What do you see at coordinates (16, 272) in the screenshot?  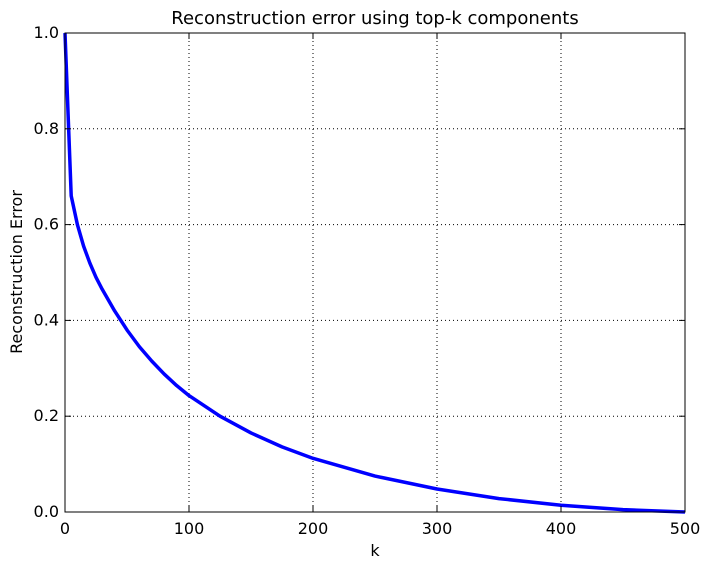 I see `y-axis-label: Reconstruction Error` at bounding box center [16, 272].